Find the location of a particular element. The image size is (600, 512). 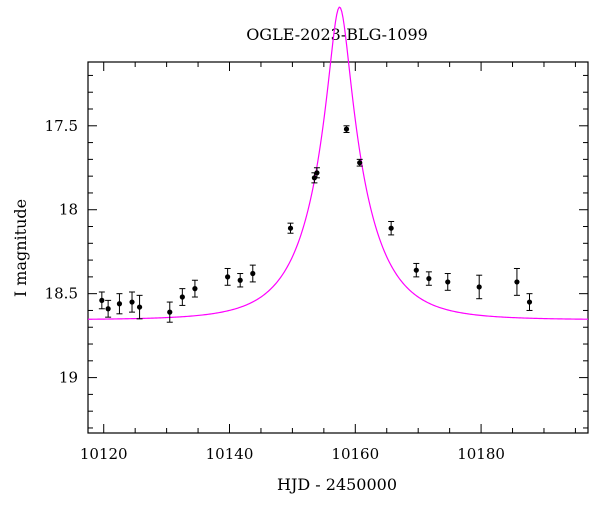

x-axis-label: HJD - 2450000 is located at coordinates (337, 484).